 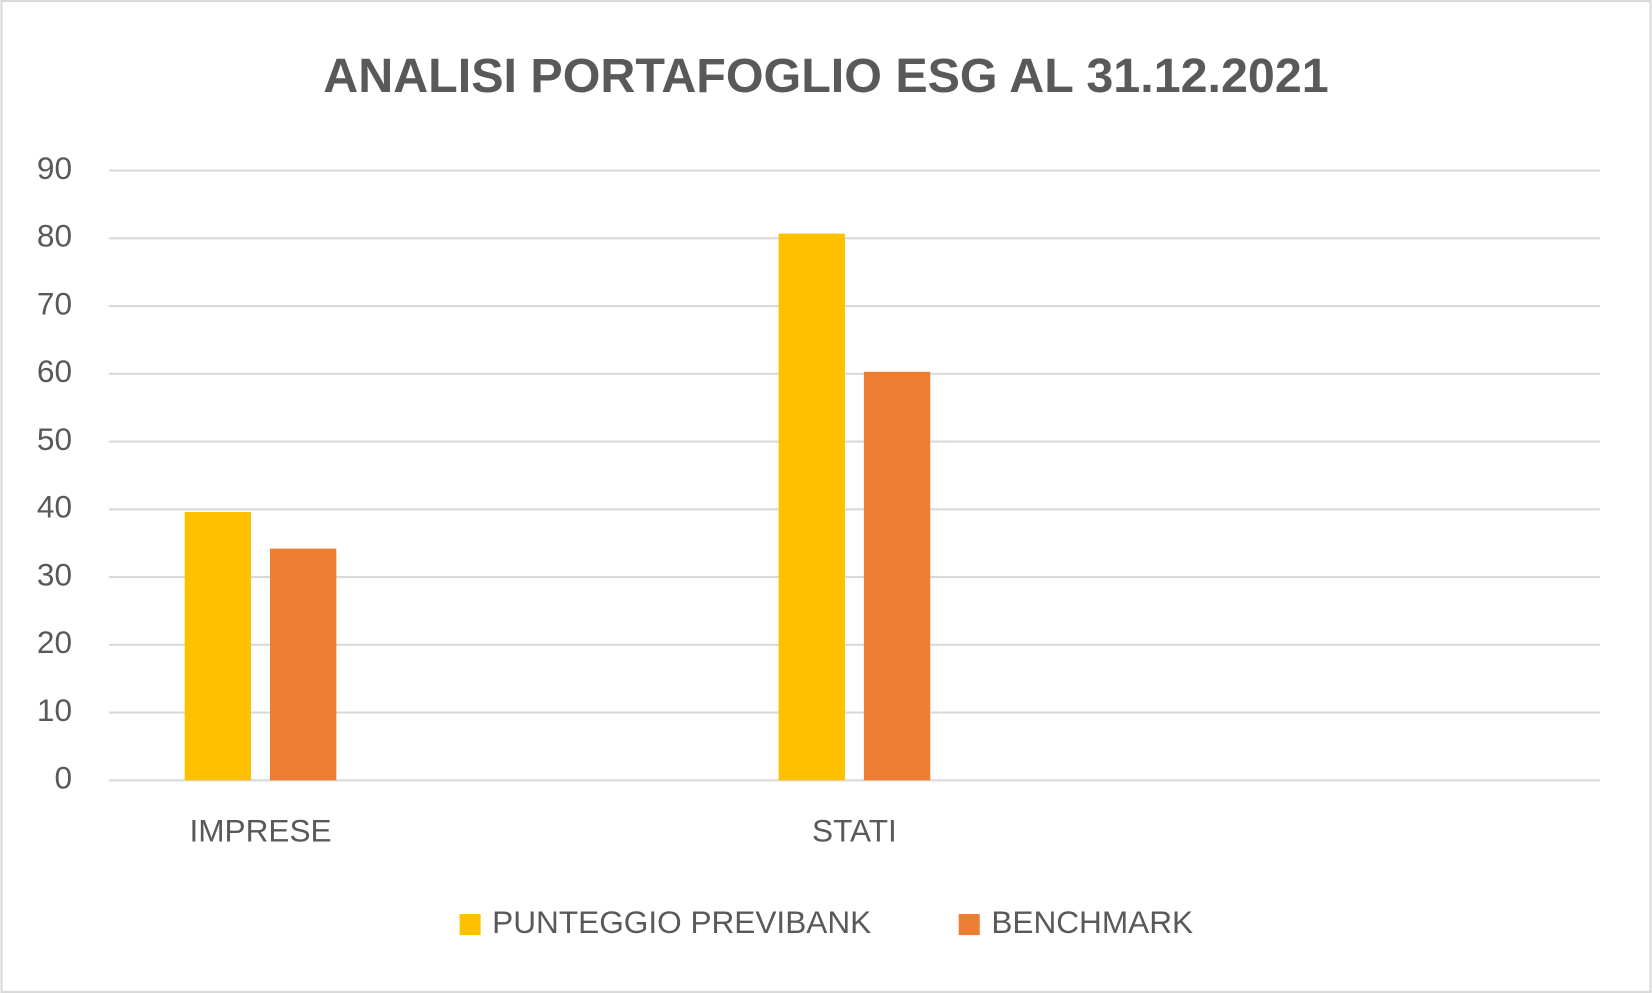 I want to click on y-tick-label: 40, so click(x=54, y=507).